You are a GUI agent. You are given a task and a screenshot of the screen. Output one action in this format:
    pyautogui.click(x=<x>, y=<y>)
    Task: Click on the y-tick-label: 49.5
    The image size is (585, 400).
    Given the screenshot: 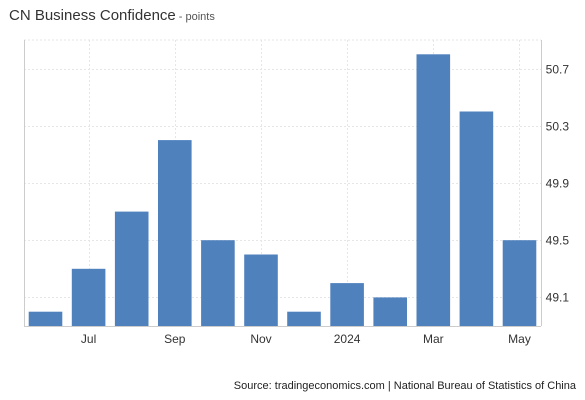 What is the action you would take?
    pyautogui.click(x=558, y=241)
    